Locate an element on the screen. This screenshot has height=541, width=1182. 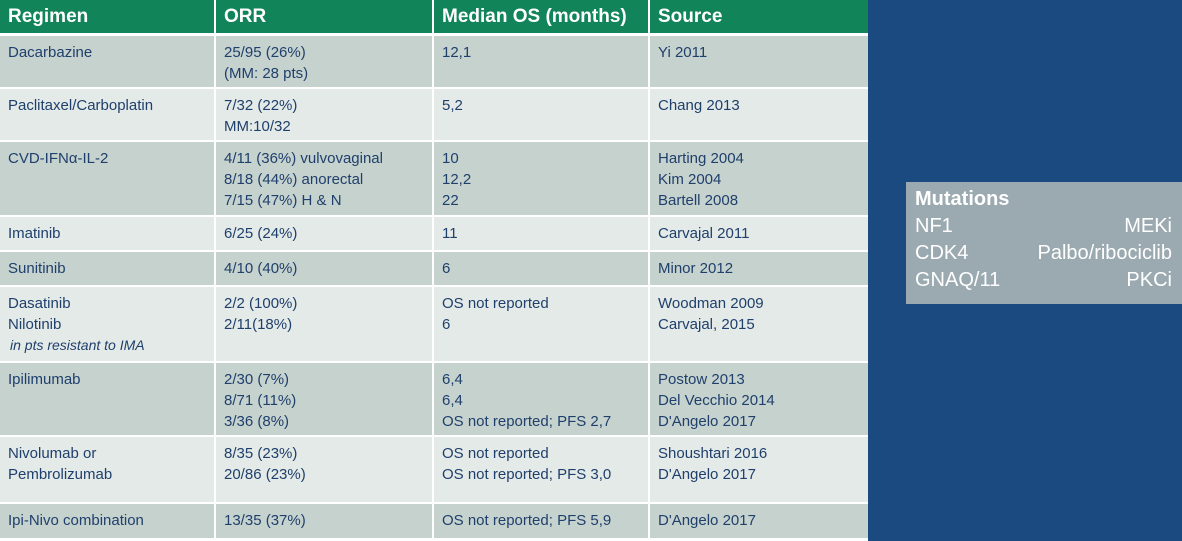
cell-median-os: OS not reported; PFS 5,9 is located at coordinates (542, 522).